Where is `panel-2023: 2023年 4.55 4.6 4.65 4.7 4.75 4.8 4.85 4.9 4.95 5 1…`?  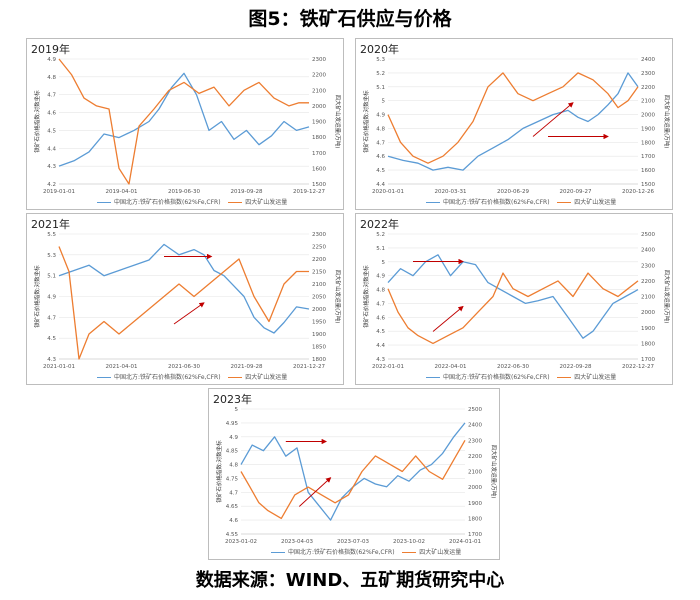
panel-2023: 2023年 4.55 4.6 4.65 4.7 4.75 4.8 4.85 4.9 4.95 5 1… is located at coordinates (354, 474).